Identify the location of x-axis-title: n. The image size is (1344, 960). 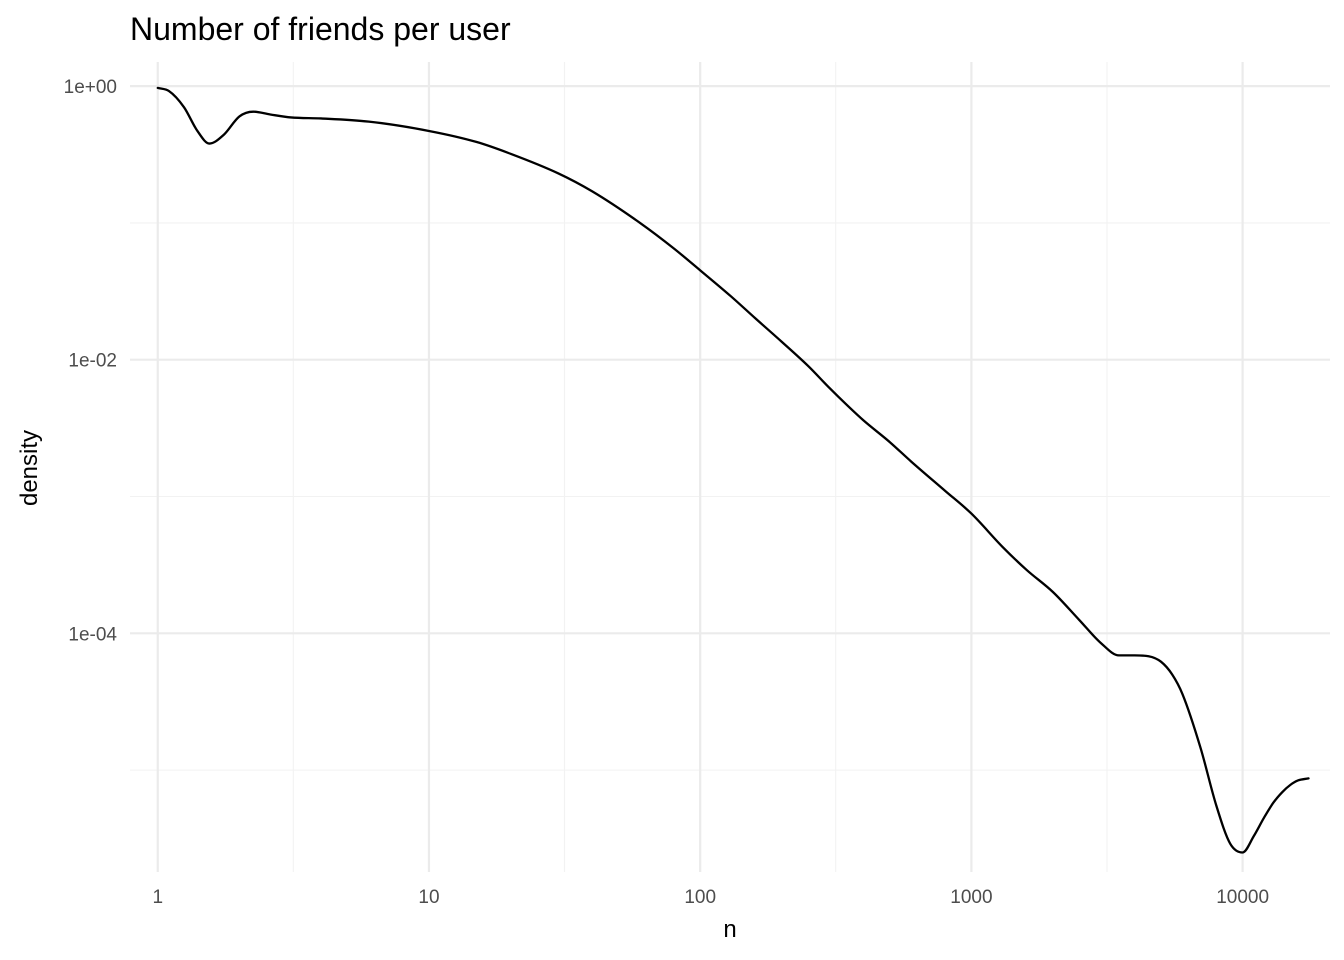
(729, 929).